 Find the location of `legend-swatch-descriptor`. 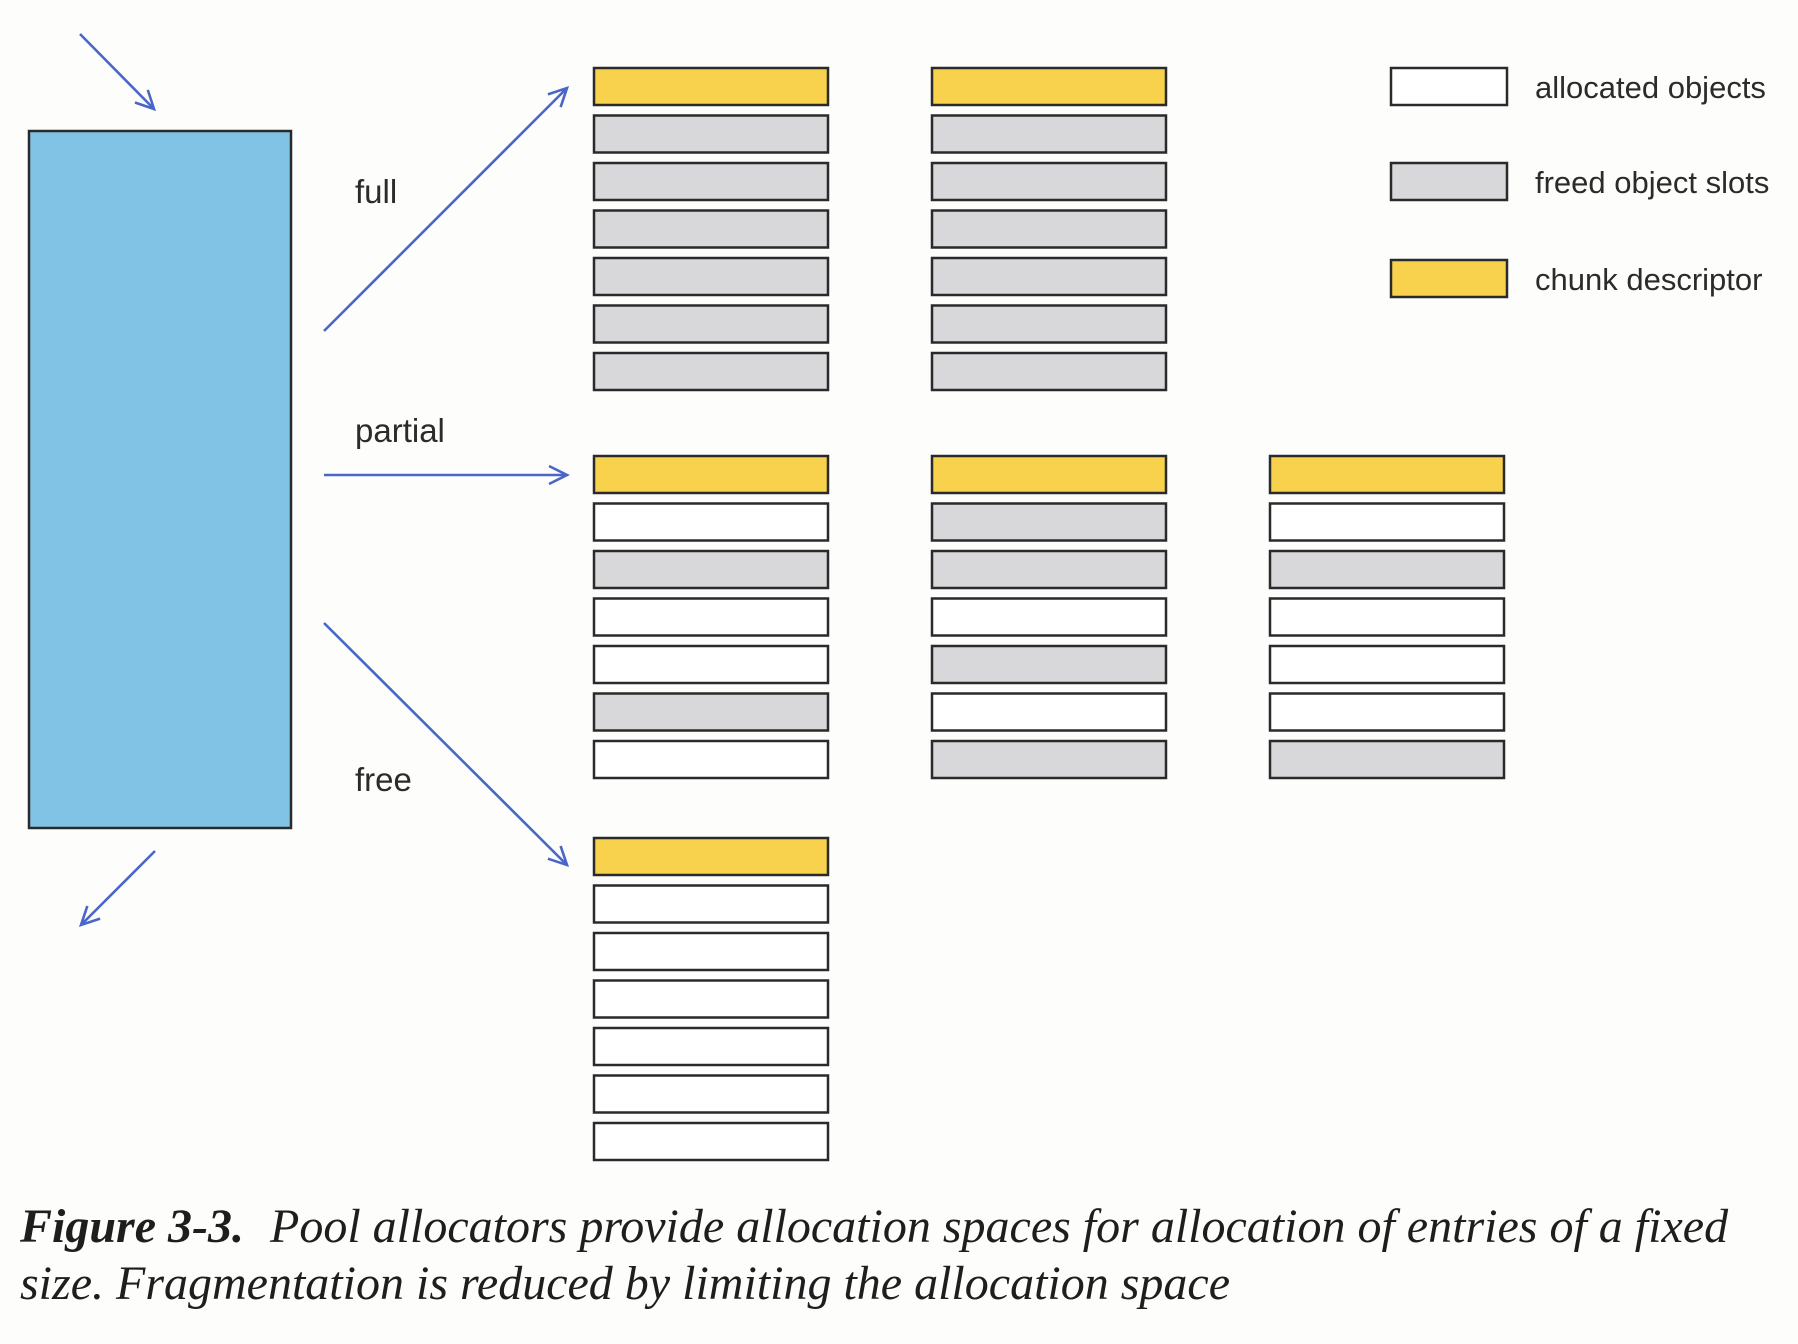

legend-swatch-descriptor is located at coordinates (1449, 278).